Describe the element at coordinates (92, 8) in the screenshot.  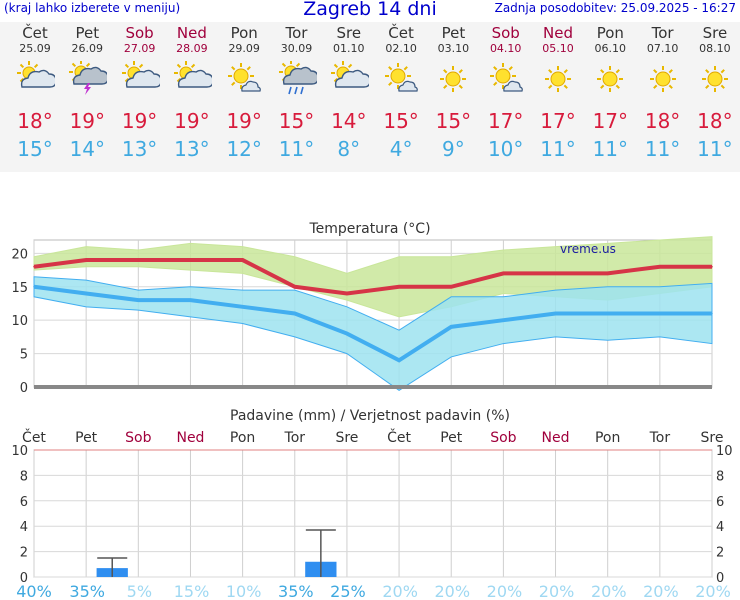
I see `location-hint: (kraj lahko izberete v meniju)` at that location.